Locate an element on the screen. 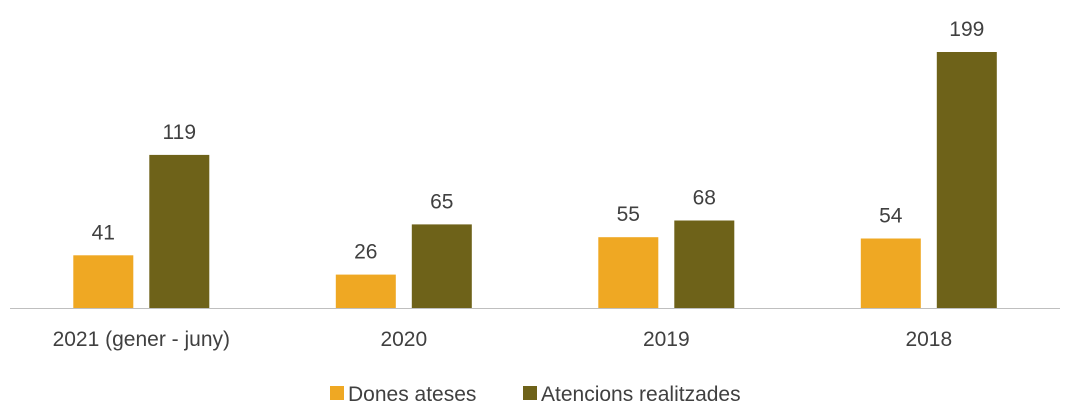 This screenshot has height=410, width=1069. legend-swatch-dones-ateses is located at coordinates (337, 393).